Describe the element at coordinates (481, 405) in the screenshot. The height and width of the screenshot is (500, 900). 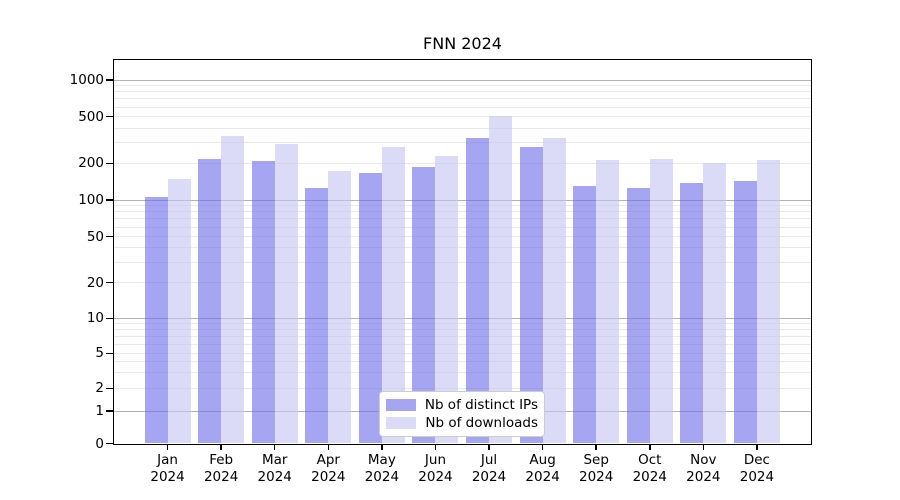
I see `legend-label-distinct-ips: Nb of distinct IPs` at that location.